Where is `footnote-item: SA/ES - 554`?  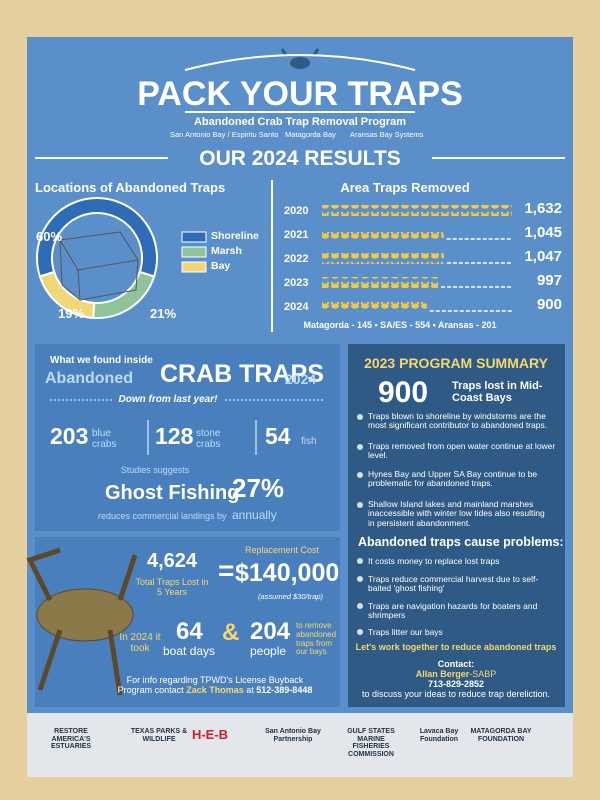 footnote-item: SA/ES - 554 is located at coordinates (405, 325).